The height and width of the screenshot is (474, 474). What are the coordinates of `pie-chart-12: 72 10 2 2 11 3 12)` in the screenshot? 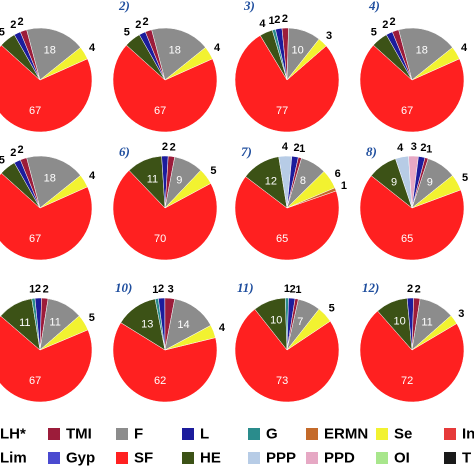 It's located at (411, 341).